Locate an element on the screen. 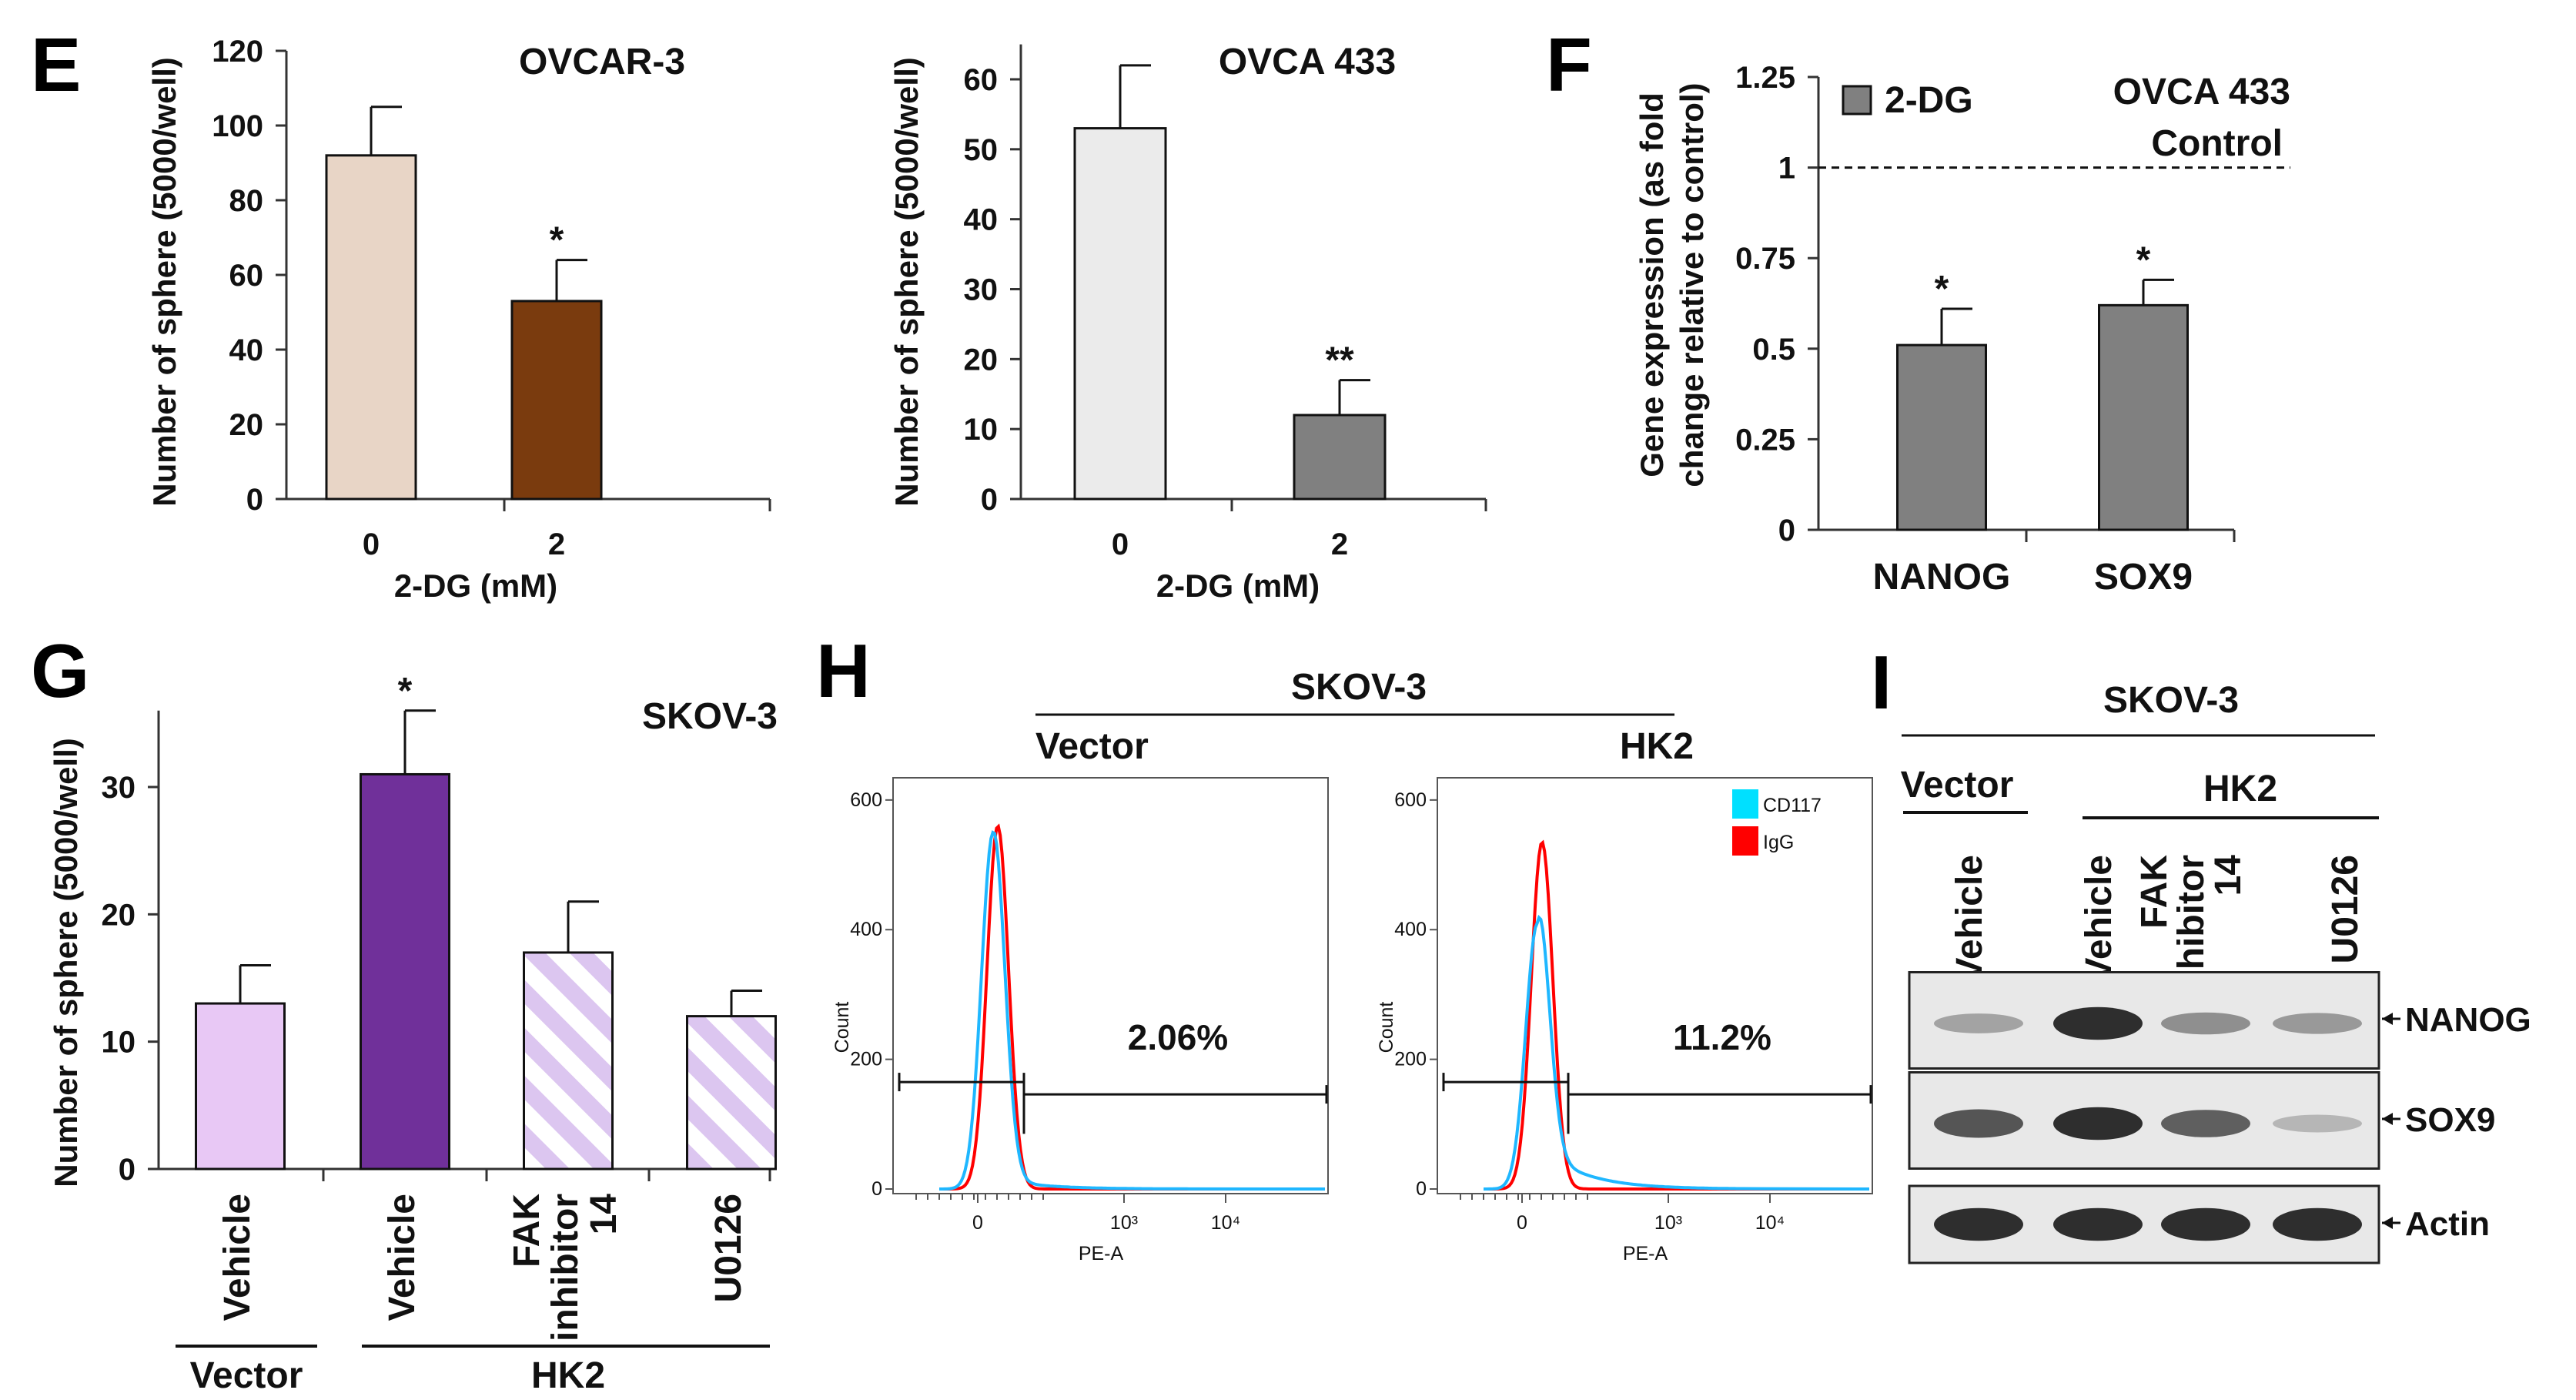  blot-row-nanog: NANOG is located at coordinates (2220, 1020).